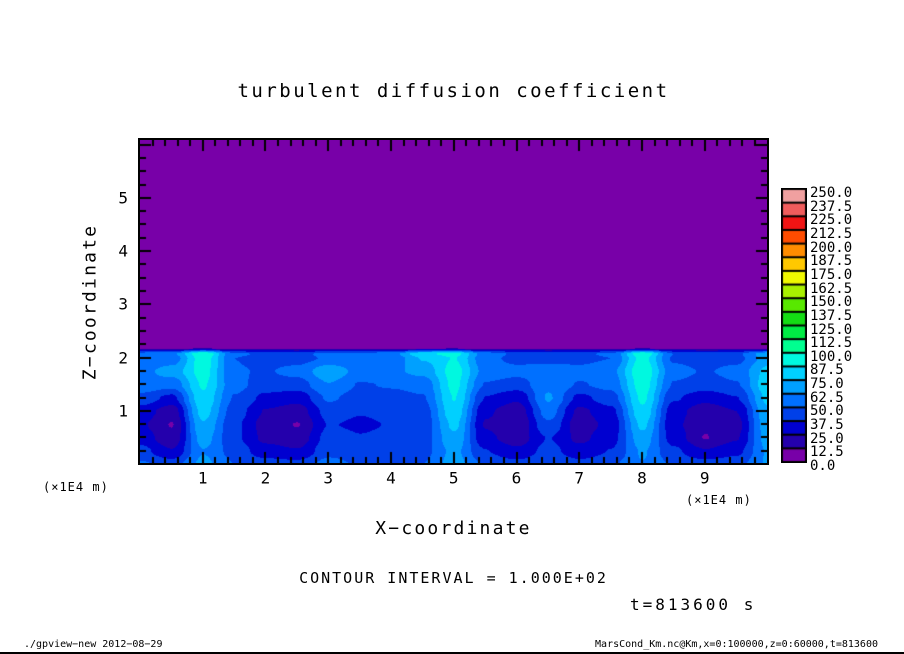 Image resolution: width=904 pixels, height=654 pixels. I want to click on z-tick-label: 5, so click(123, 198).